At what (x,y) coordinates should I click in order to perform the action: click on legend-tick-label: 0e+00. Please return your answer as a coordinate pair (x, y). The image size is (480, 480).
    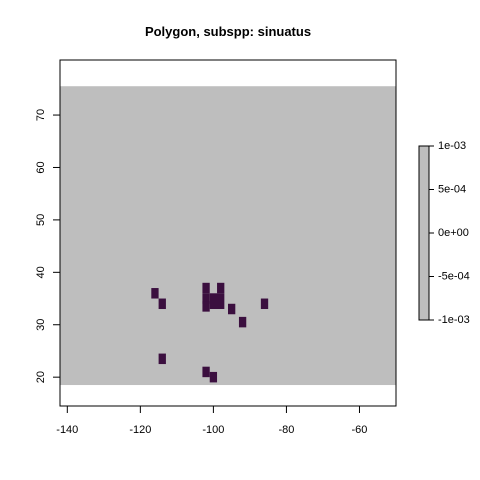
    Looking at the image, I should click on (453, 233).